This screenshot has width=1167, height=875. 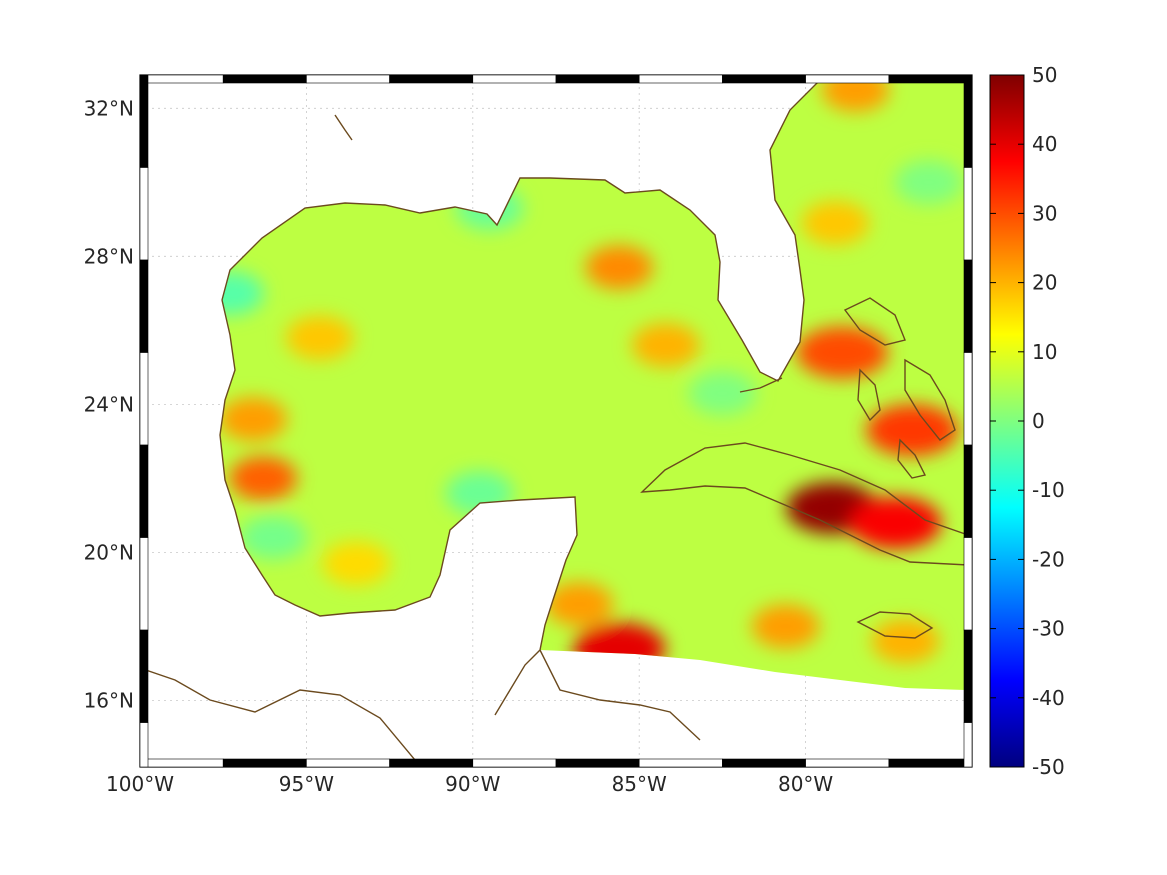 I want to click on field-atlantic-east, so click(x=928, y=182).